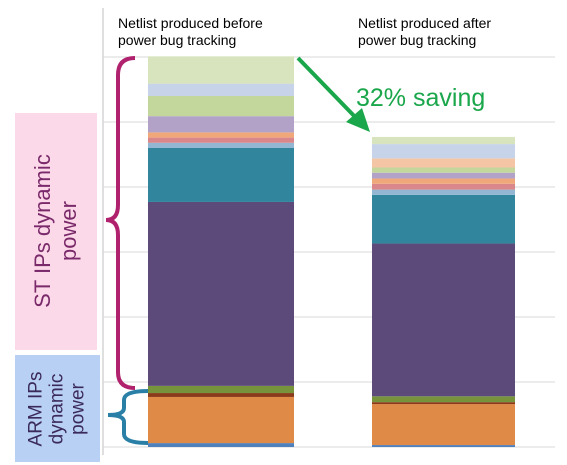 The width and height of the screenshot is (567, 465). I want to click on st-brace, so click(120, 223).